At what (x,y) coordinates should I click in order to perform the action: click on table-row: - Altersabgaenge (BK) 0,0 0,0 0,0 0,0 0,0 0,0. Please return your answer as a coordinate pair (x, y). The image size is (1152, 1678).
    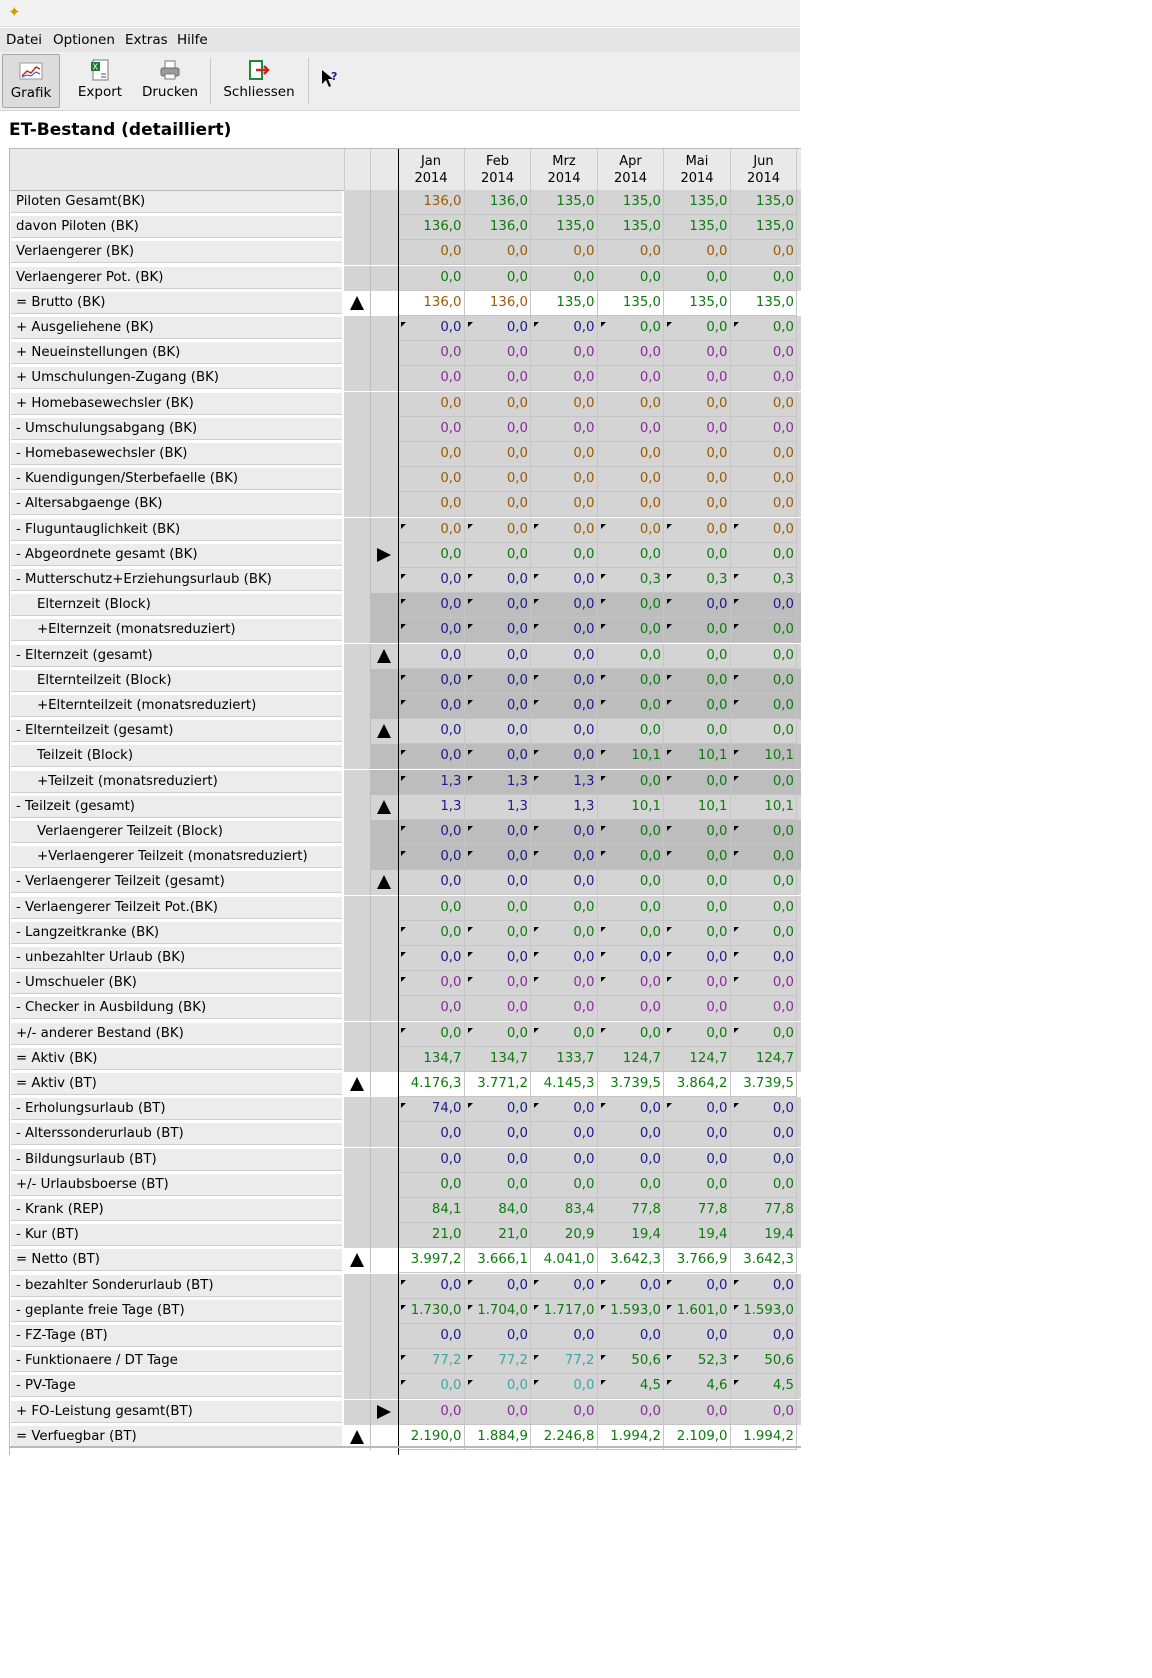
    Looking at the image, I should click on (405, 505).